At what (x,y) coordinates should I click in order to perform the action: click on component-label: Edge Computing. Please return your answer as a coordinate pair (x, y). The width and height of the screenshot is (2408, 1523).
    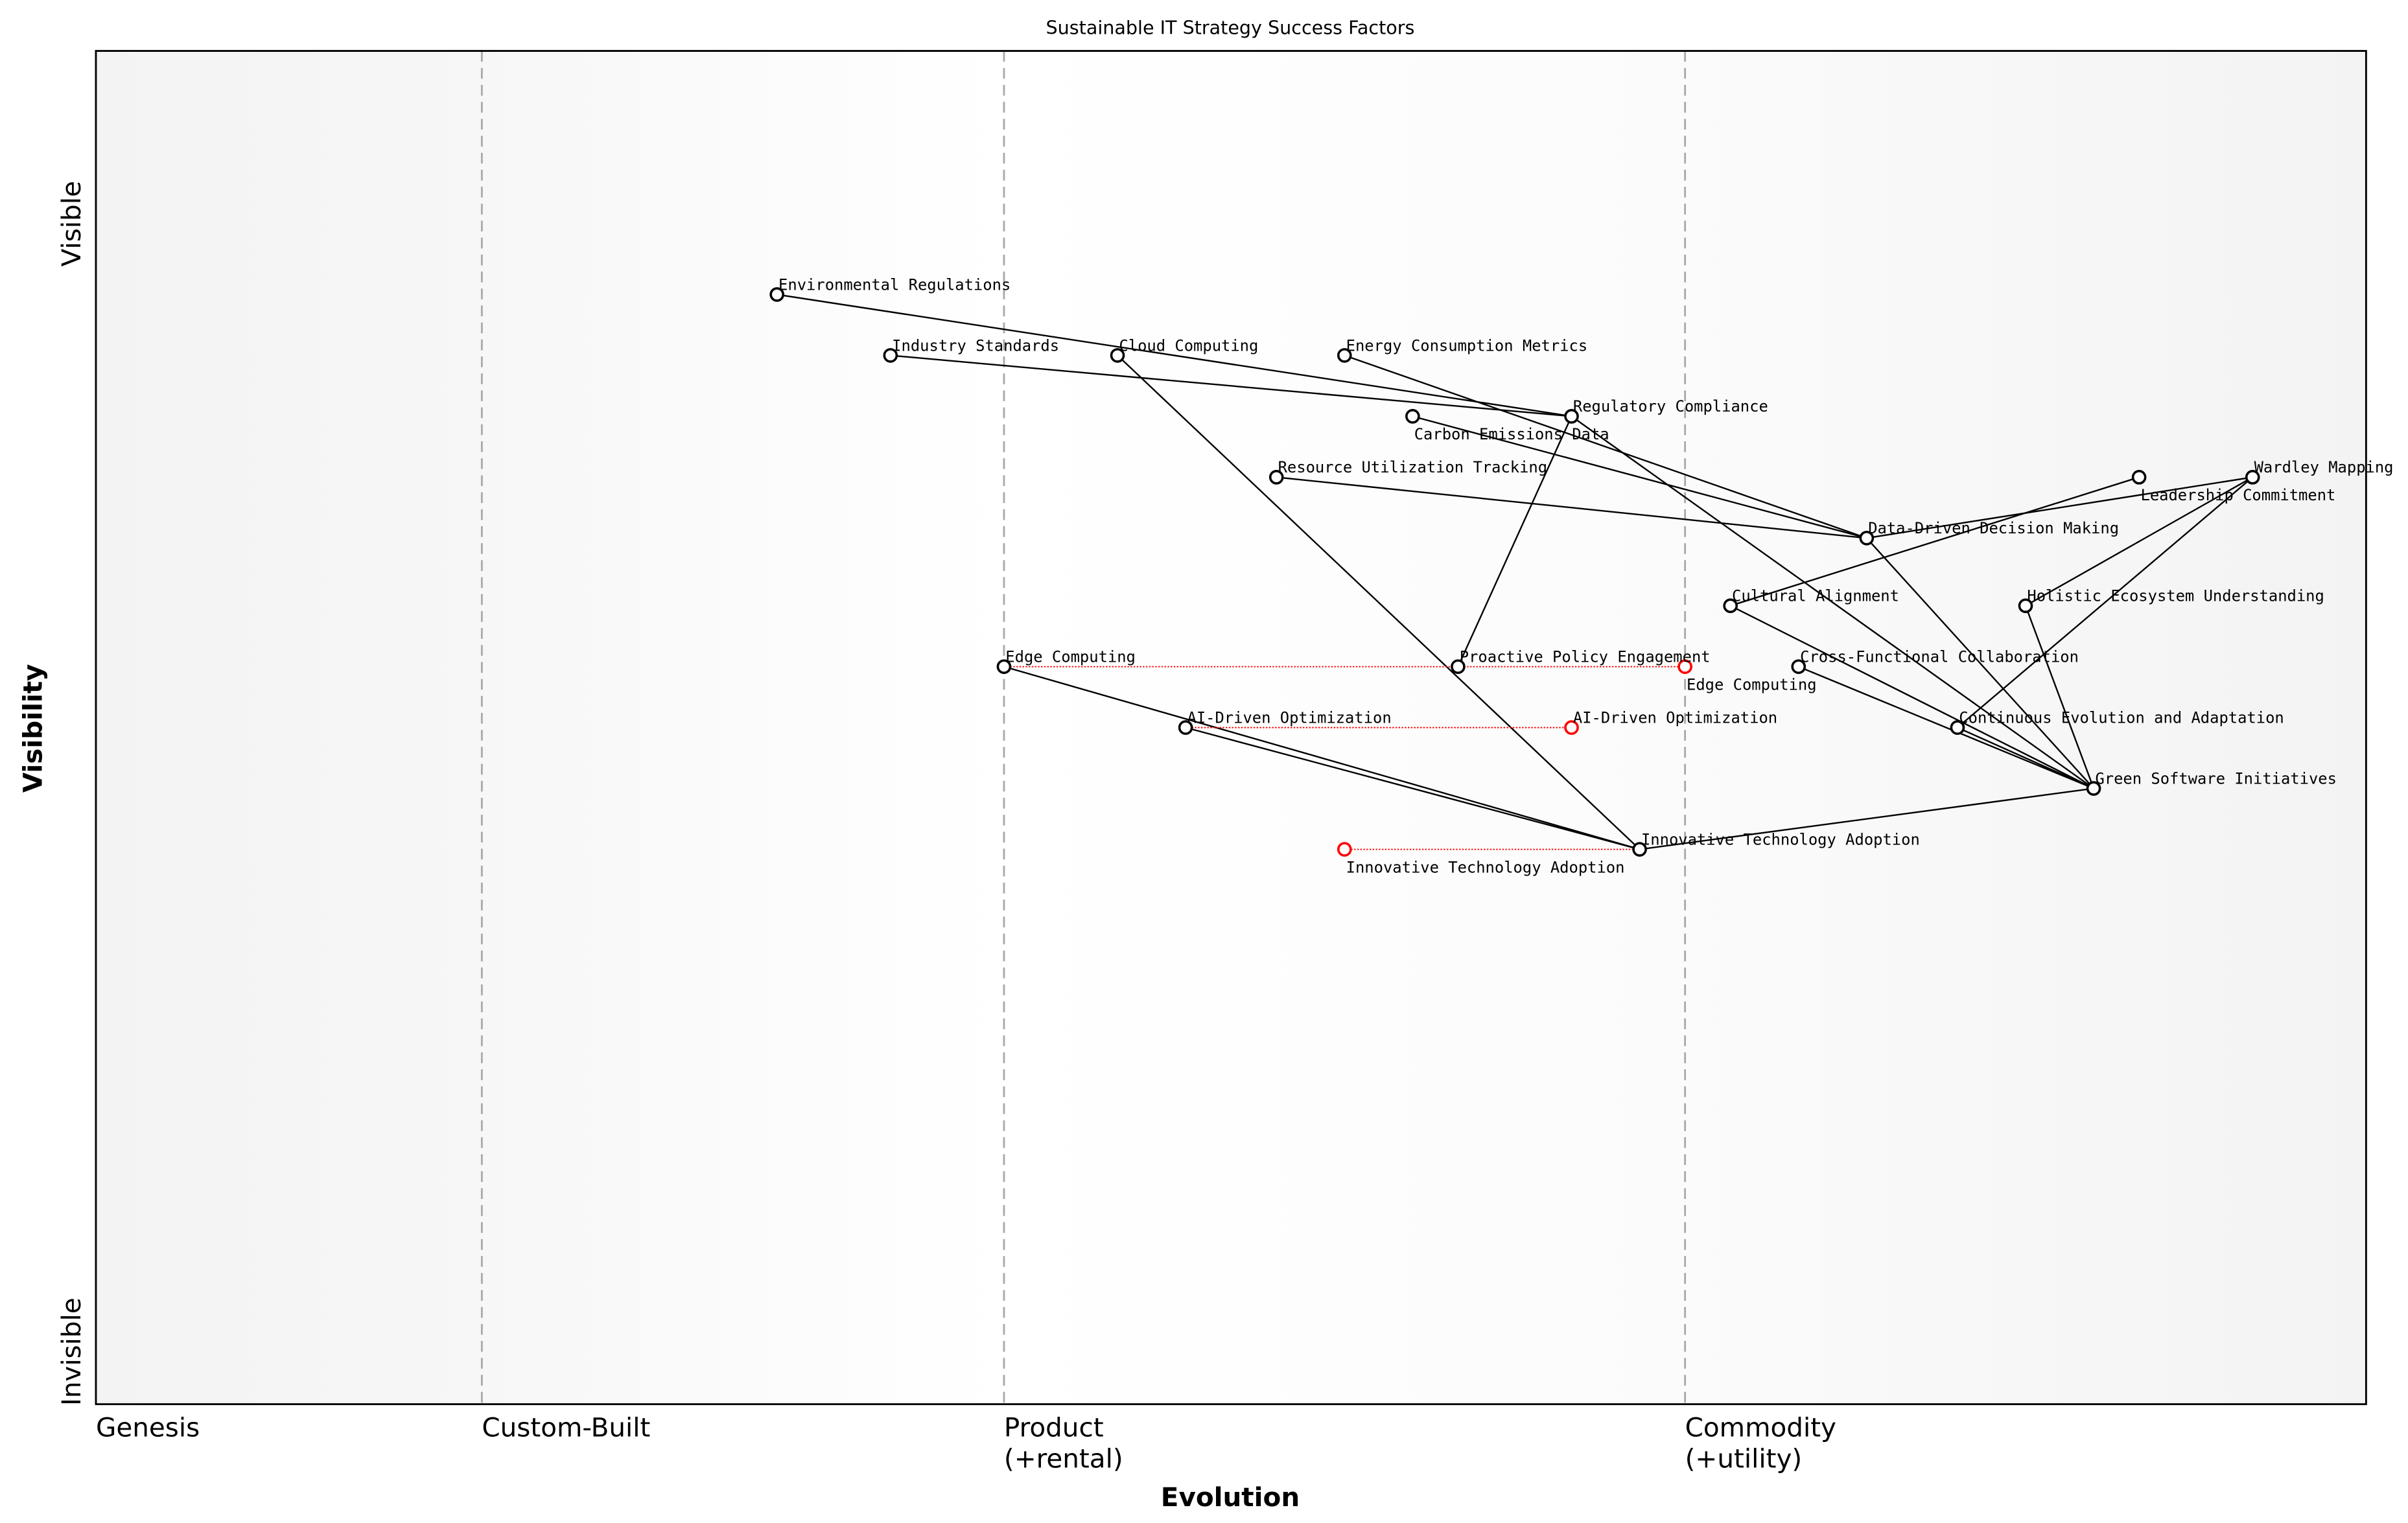
    Looking at the image, I should click on (1071, 657).